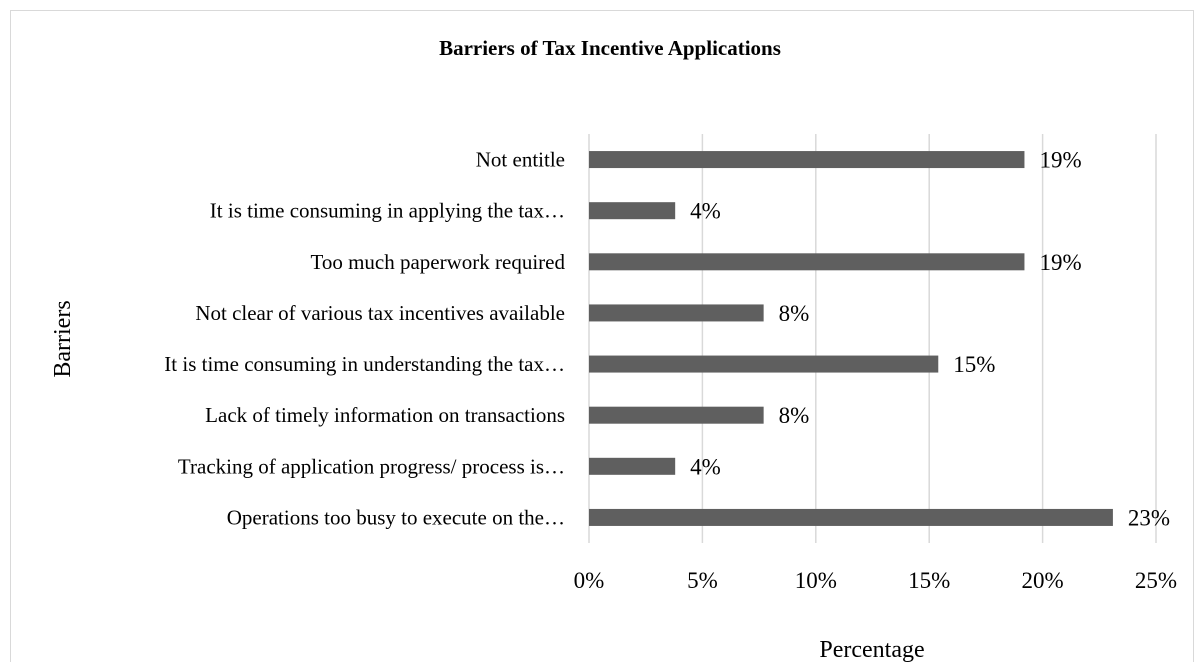 This screenshot has width=1204, height=662. I want to click on data-label: 15%, so click(974, 364).